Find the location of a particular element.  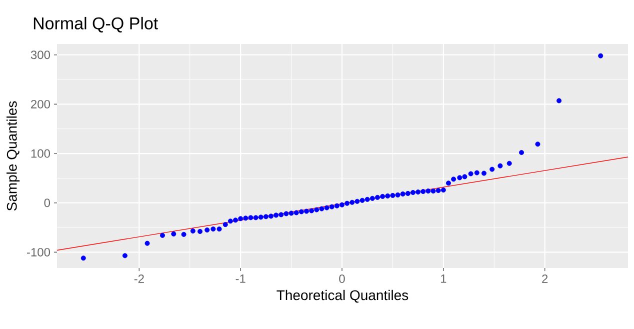

y-tick-label: 200 is located at coordinates (40, 104).